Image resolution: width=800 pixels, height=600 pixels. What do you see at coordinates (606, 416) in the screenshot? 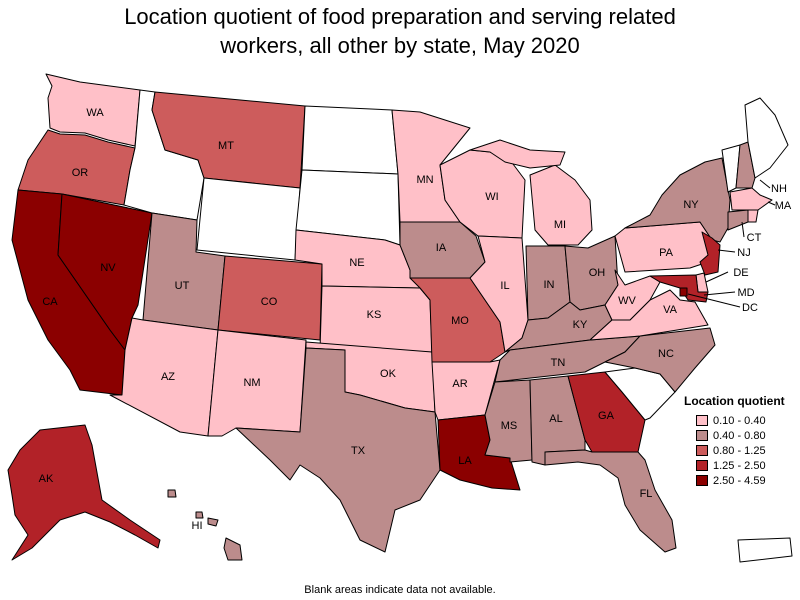
I see `label-ga: GA` at bounding box center [606, 416].